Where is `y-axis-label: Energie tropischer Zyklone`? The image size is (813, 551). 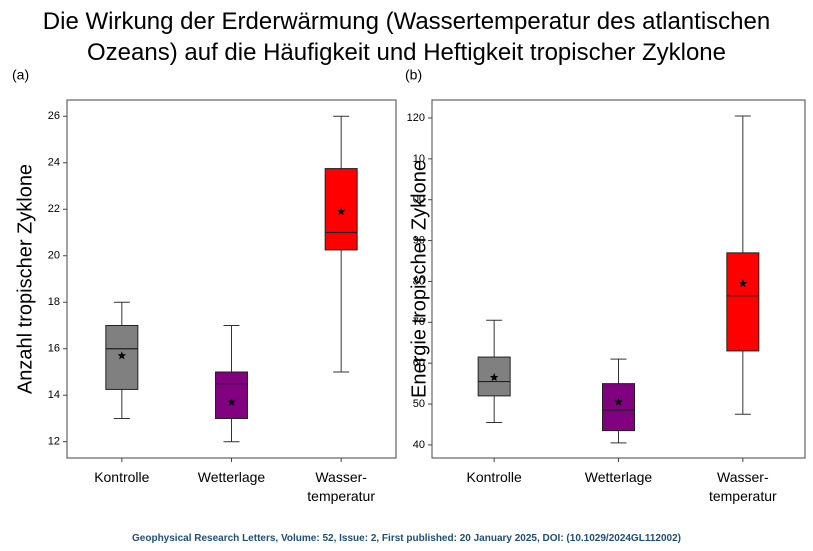
y-axis-label: Energie tropischer Zyklone is located at coordinates (419, 279).